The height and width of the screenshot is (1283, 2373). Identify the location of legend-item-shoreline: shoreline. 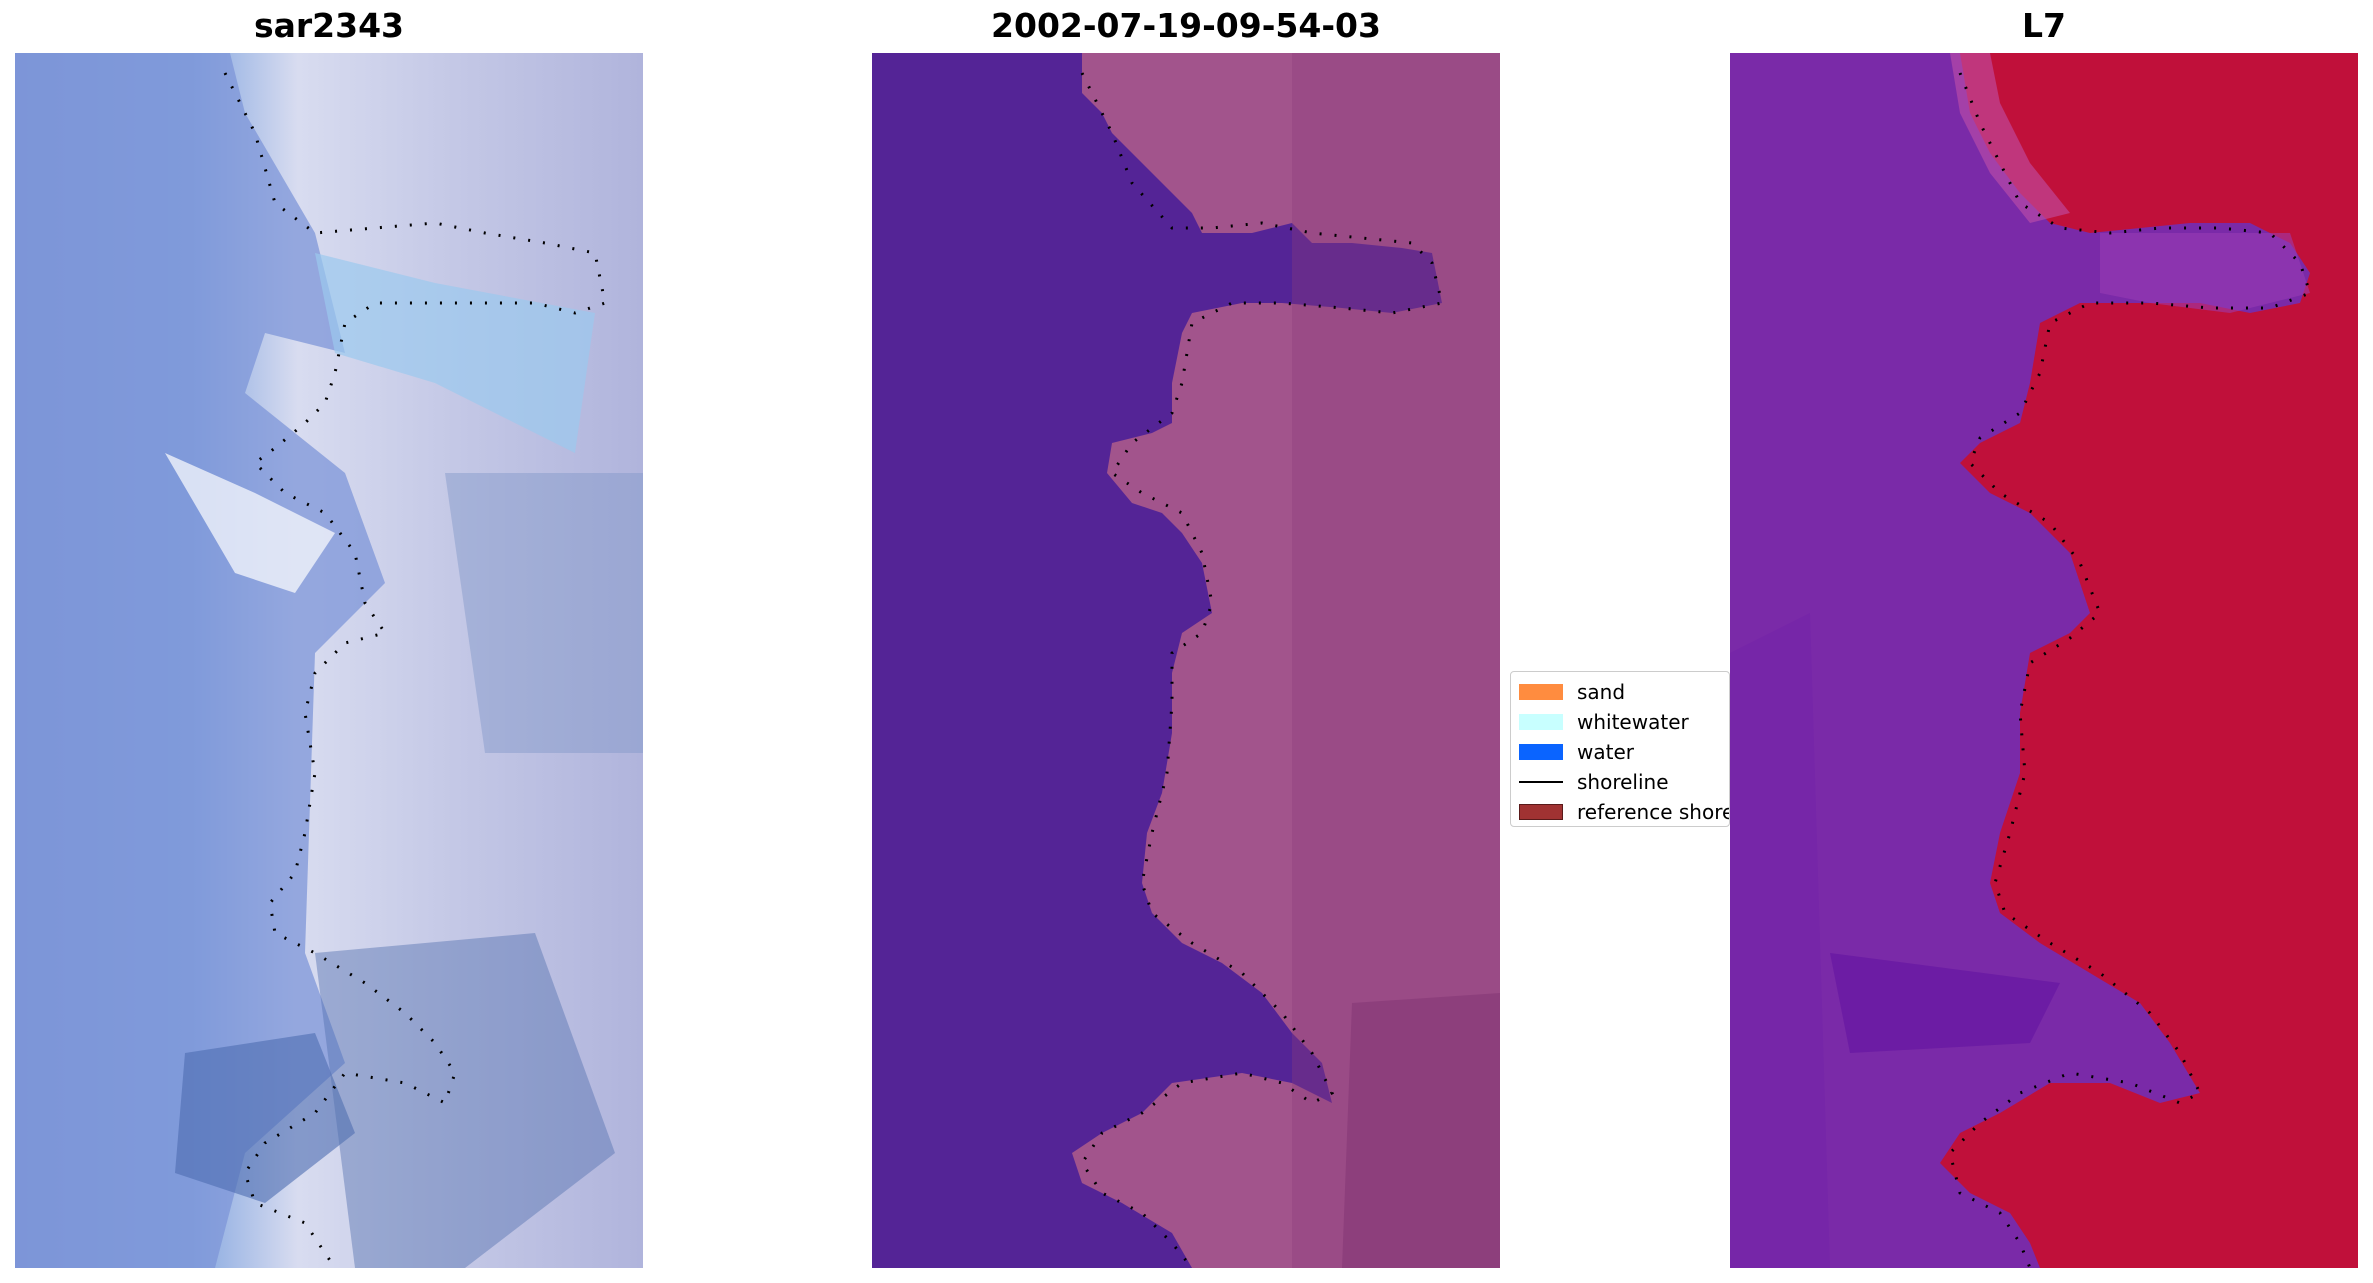
(1594, 782).